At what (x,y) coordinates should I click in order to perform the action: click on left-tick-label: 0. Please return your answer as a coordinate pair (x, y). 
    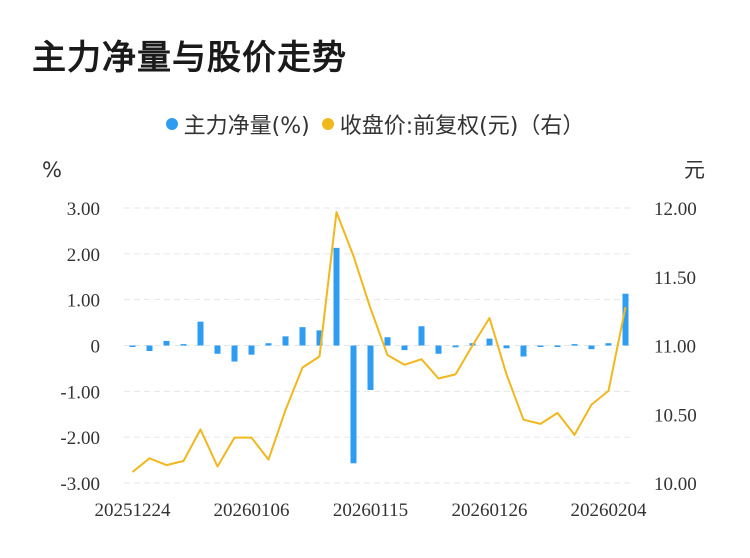
    Looking at the image, I should click on (96, 347).